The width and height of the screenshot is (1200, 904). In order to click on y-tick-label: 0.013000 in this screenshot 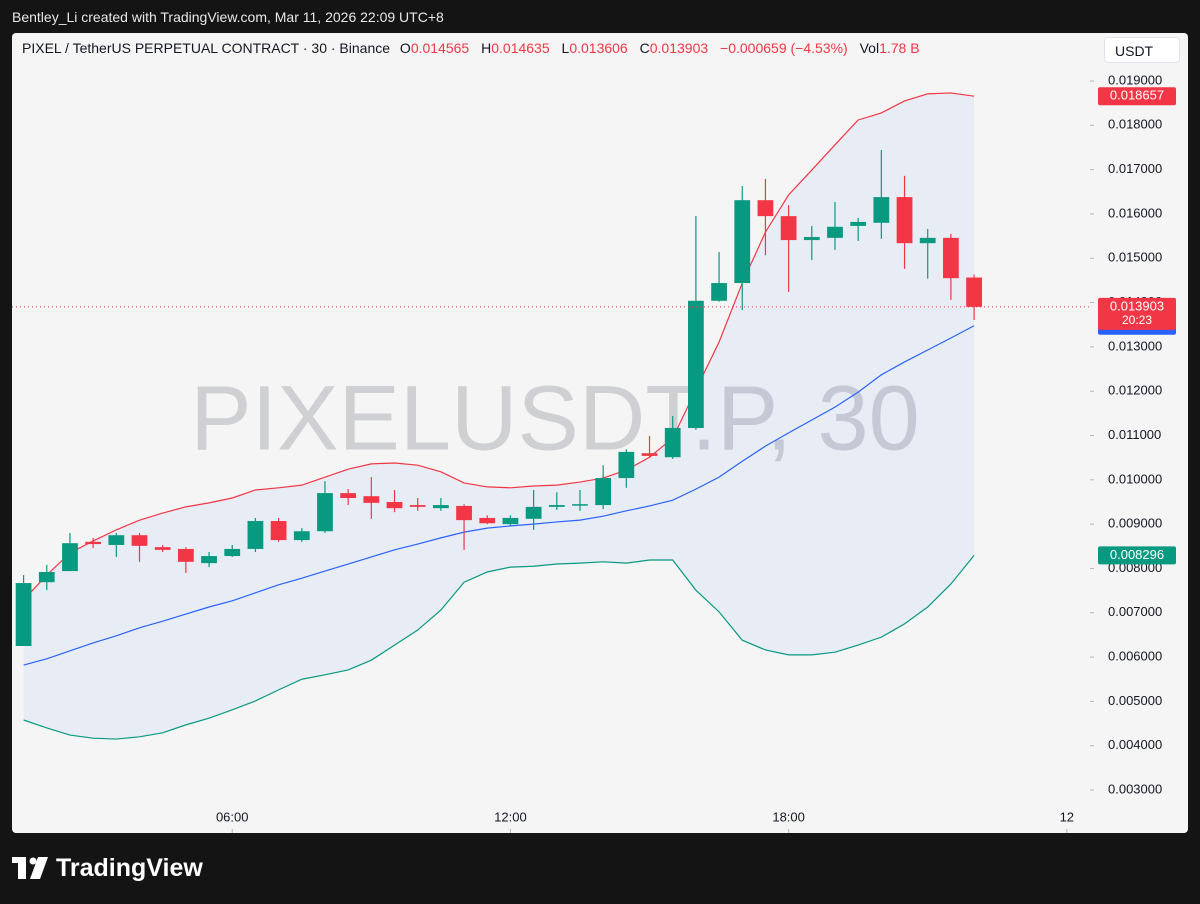, I will do `click(1135, 345)`.